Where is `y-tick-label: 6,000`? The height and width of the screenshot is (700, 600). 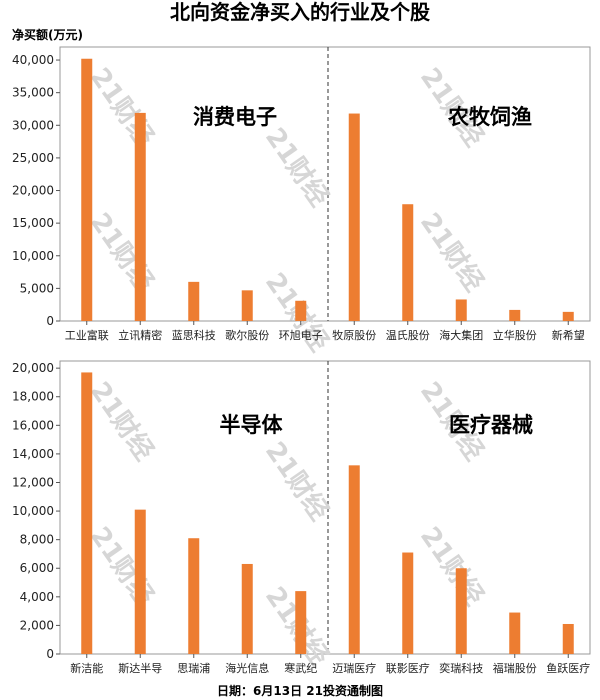 y-tick-label: 6,000 is located at coordinates (37, 568).